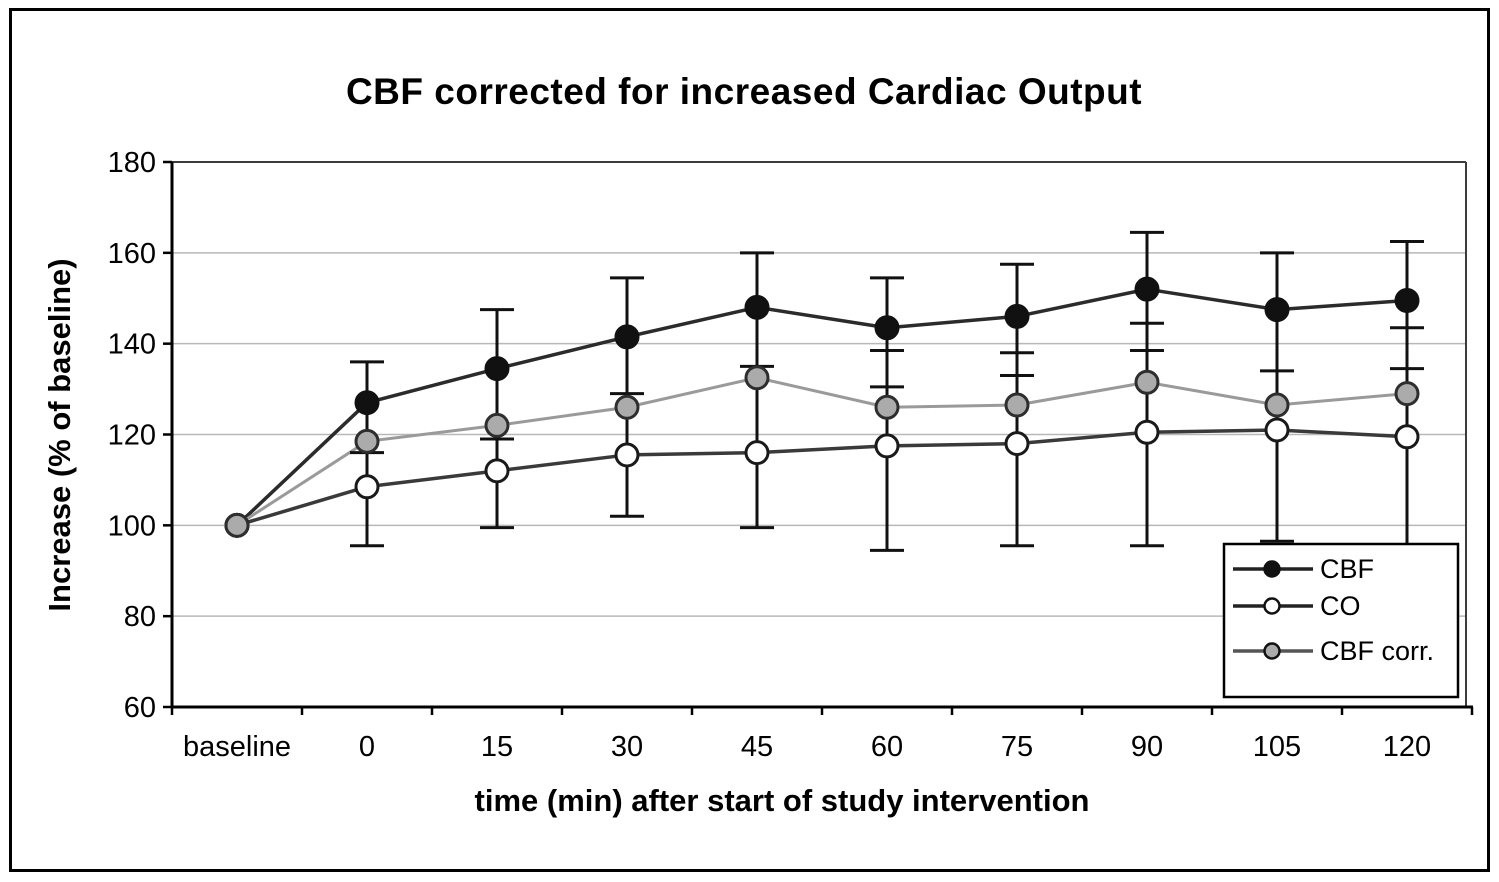 The width and height of the screenshot is (1499, 882). I want to click on x-tick-label: 30, so click(627, 747).